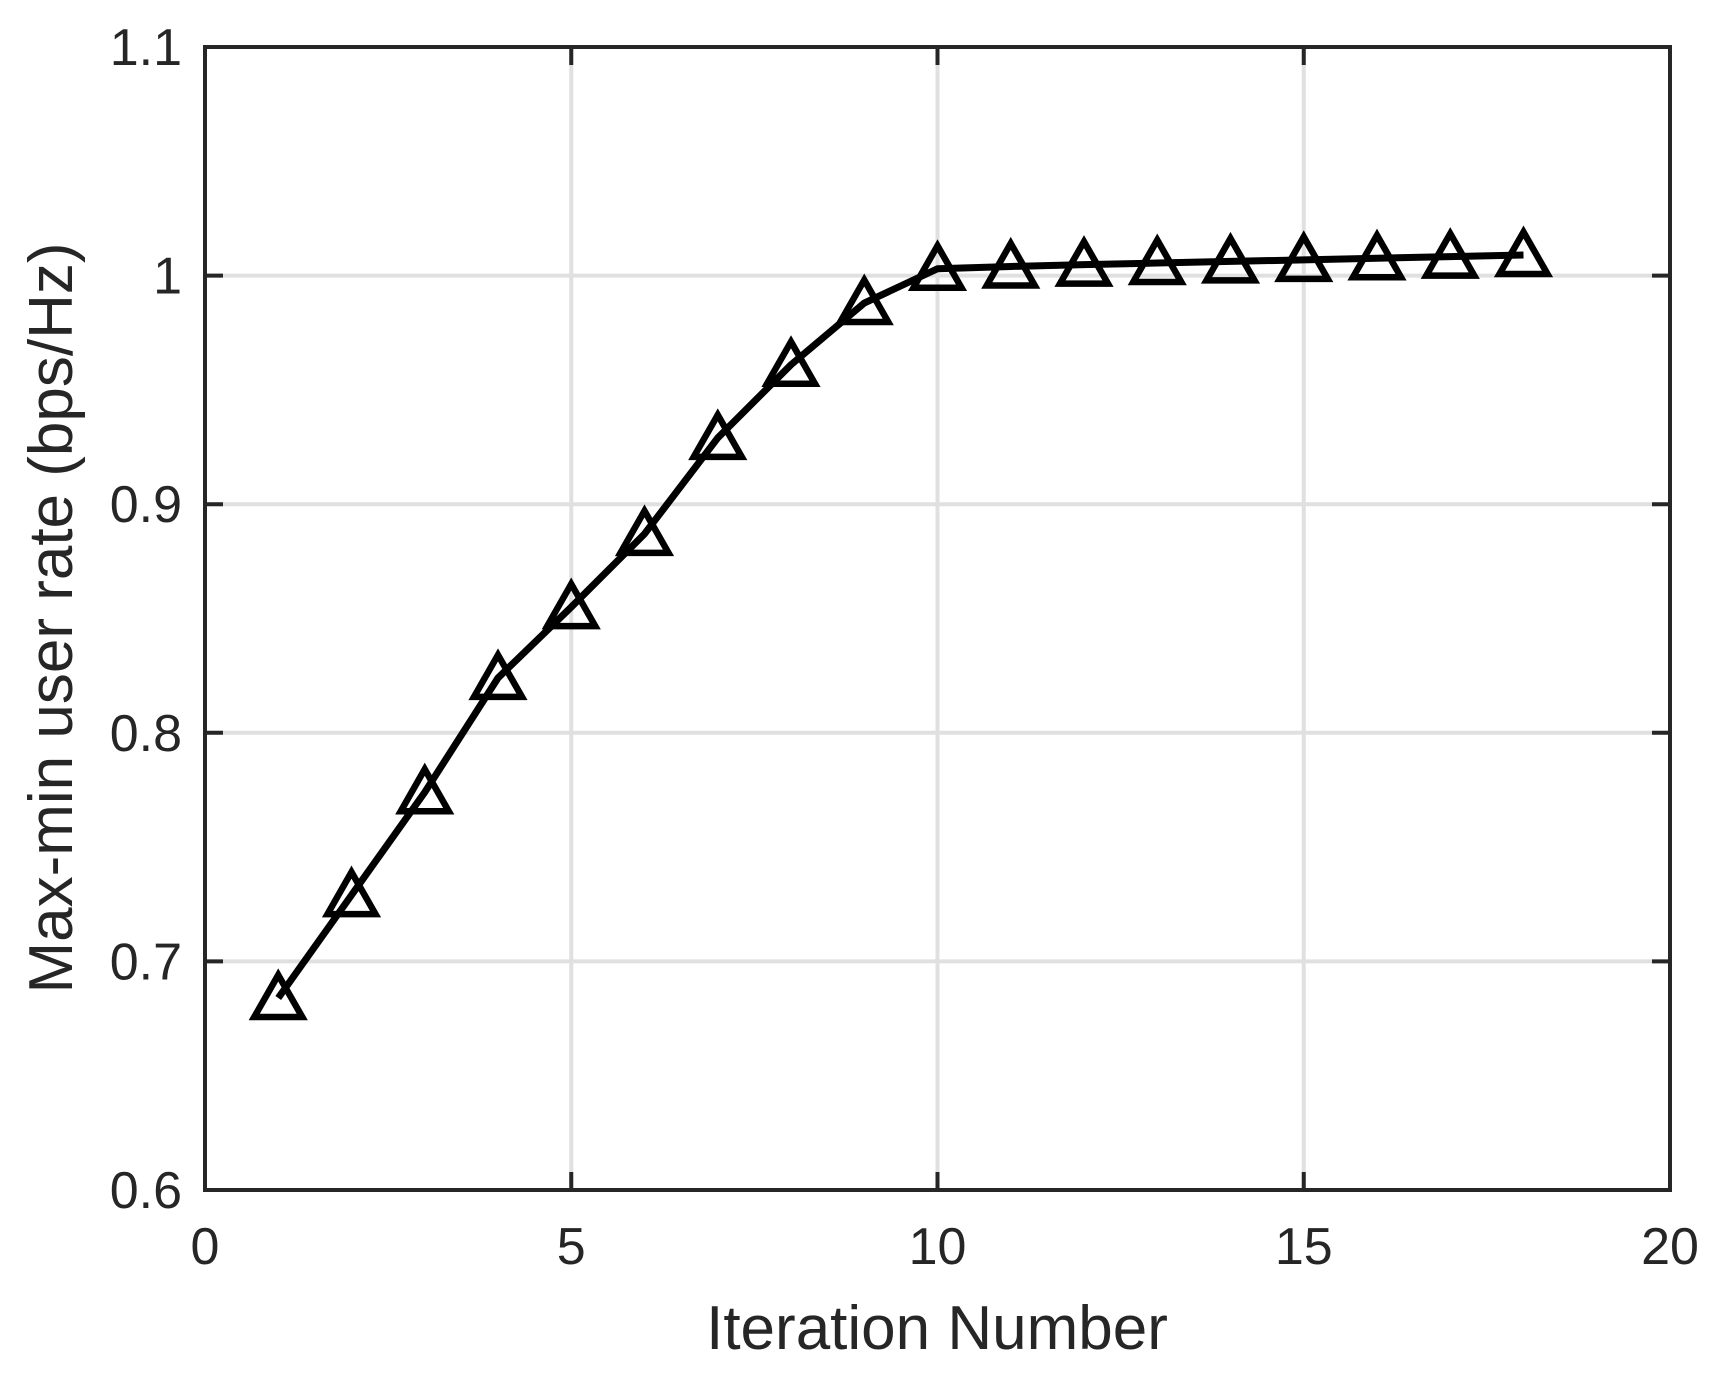  What do you see at coordinates (571, 1247) in the screenshot?
I see `x-tick-label: 5` at bounding box center [571, 1247].